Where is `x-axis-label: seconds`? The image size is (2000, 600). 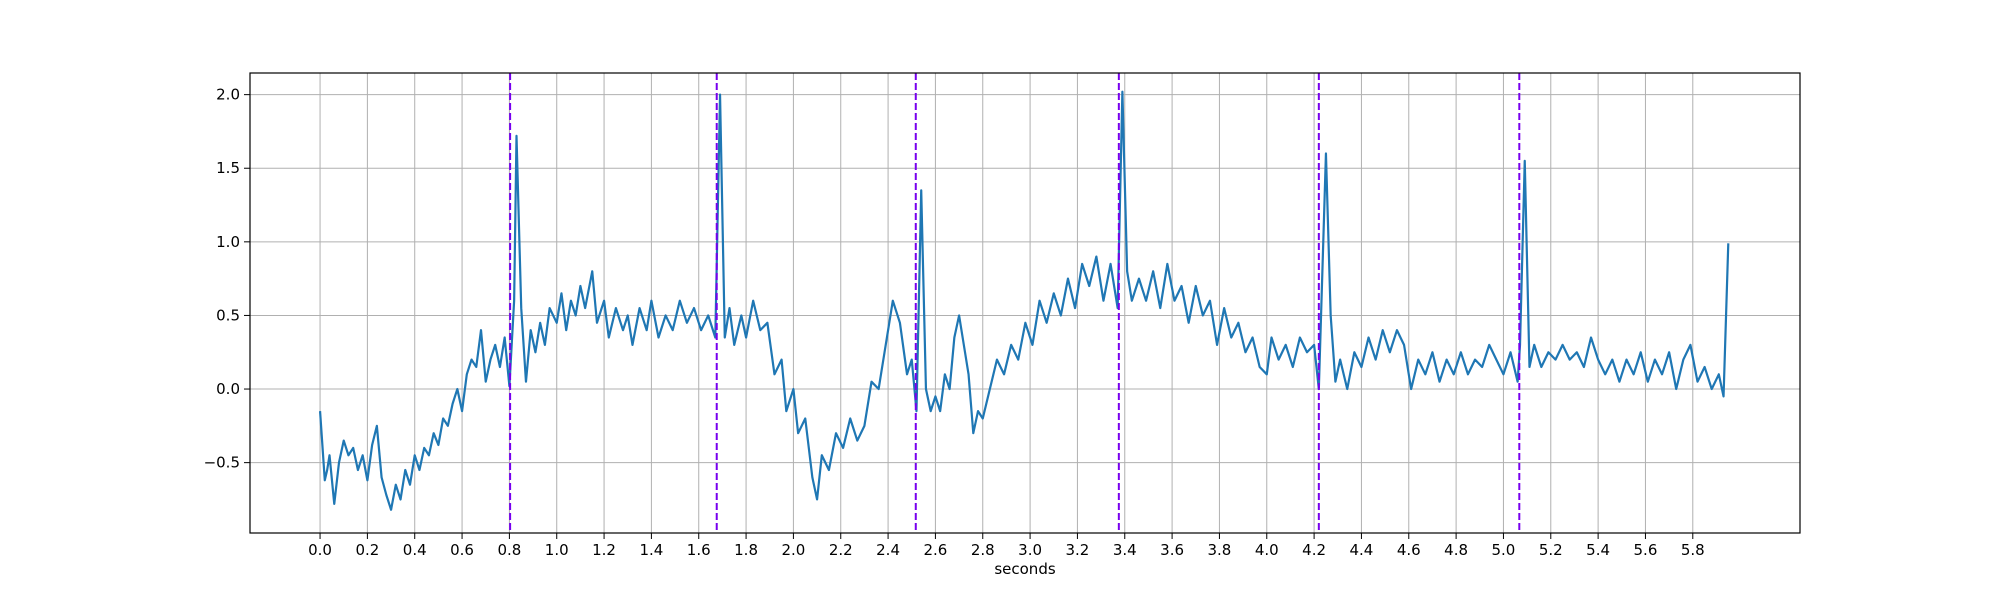 x-axis-label: seconds is located at coordinates (1024, 569).